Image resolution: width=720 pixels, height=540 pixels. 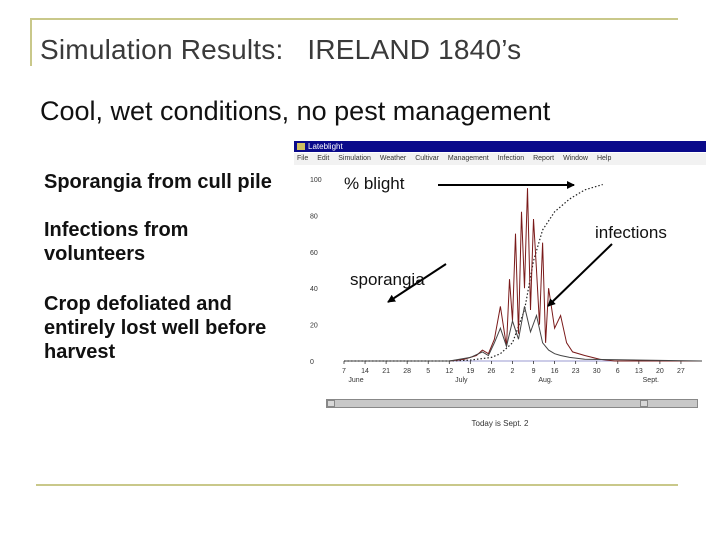 I want to click on horizontal-scrollbar, so click(x=512, y=403).